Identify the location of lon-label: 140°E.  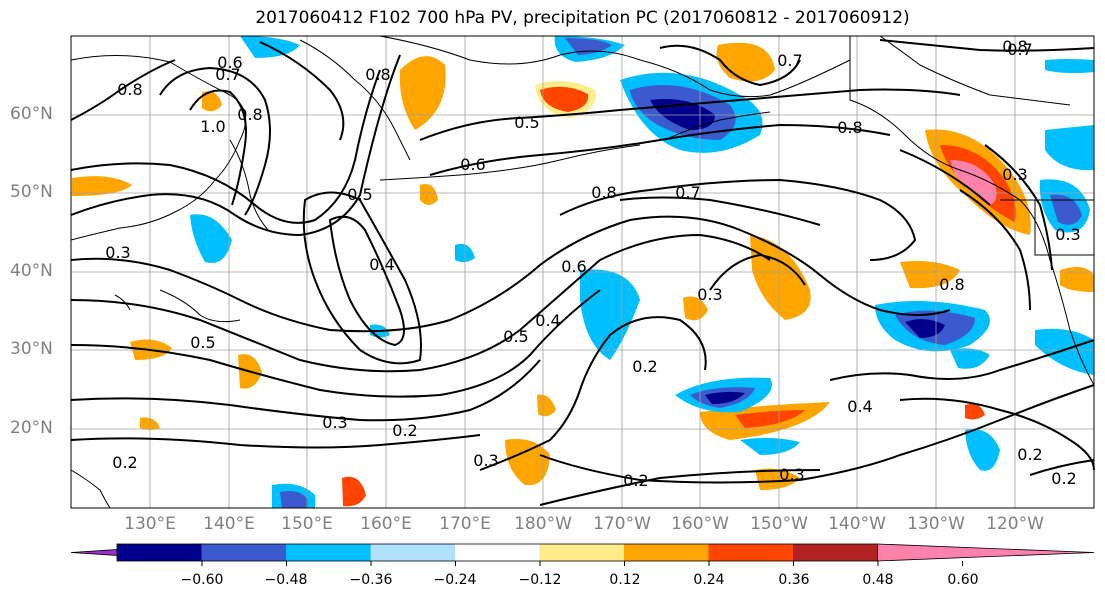
(229, 524).